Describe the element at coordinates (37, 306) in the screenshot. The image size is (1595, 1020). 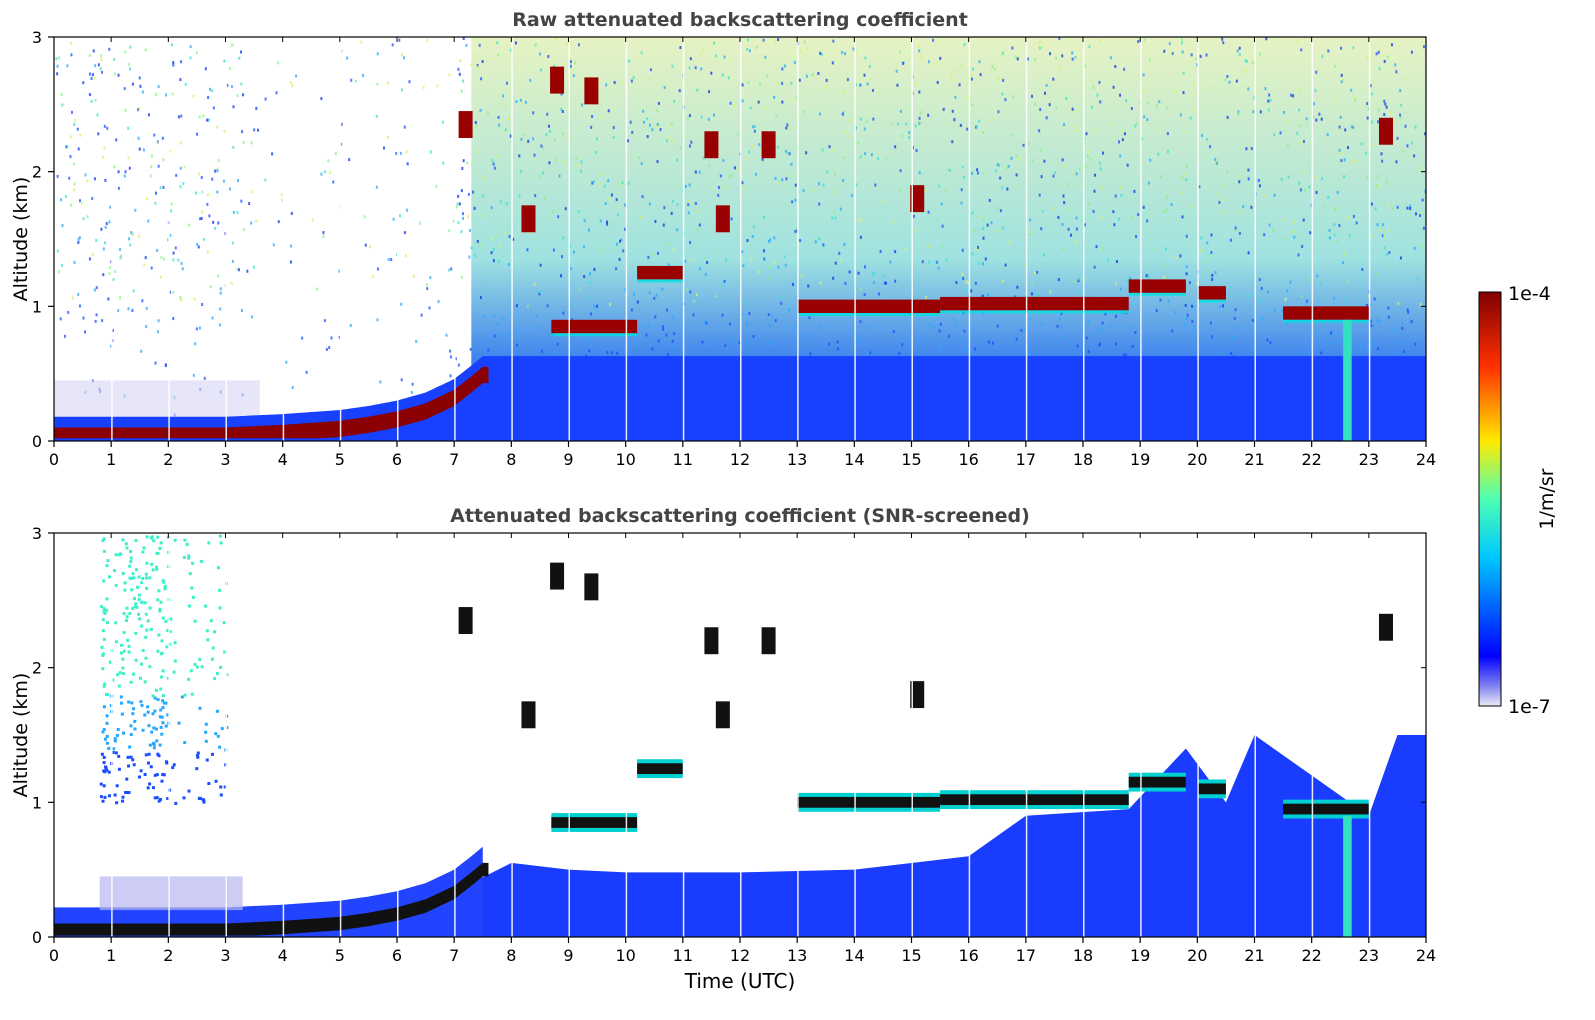
I see `y-tick-label: 1` at that location.